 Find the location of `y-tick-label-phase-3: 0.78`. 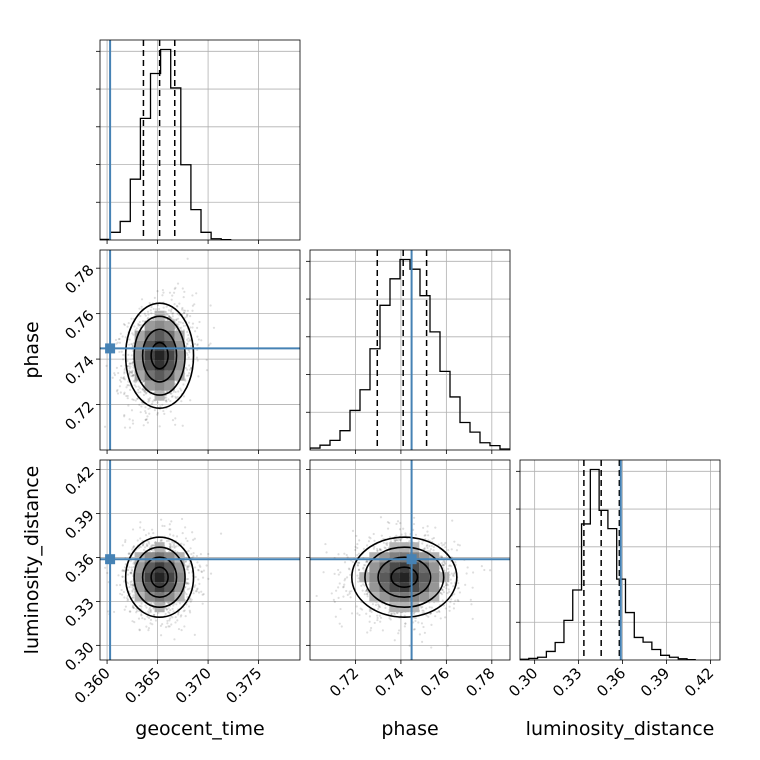

y-tick-label-phase-3: 0.78 is located at coordinates (79, 279).